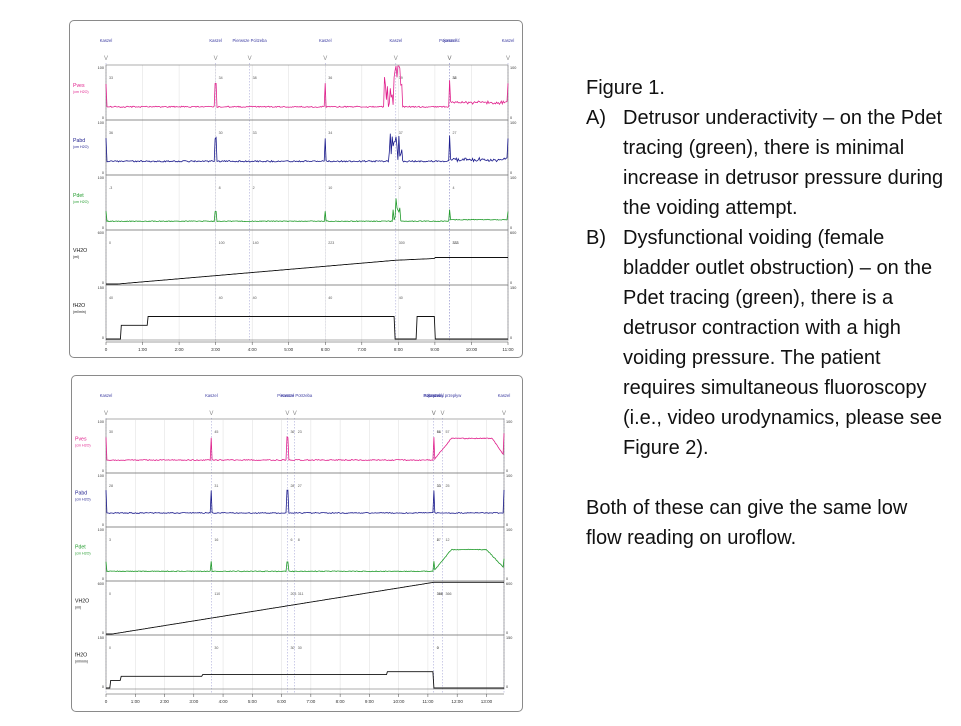 This screenshot has height=726, width=961. I want to click on channel-value-label: 140, so click(256, 243).